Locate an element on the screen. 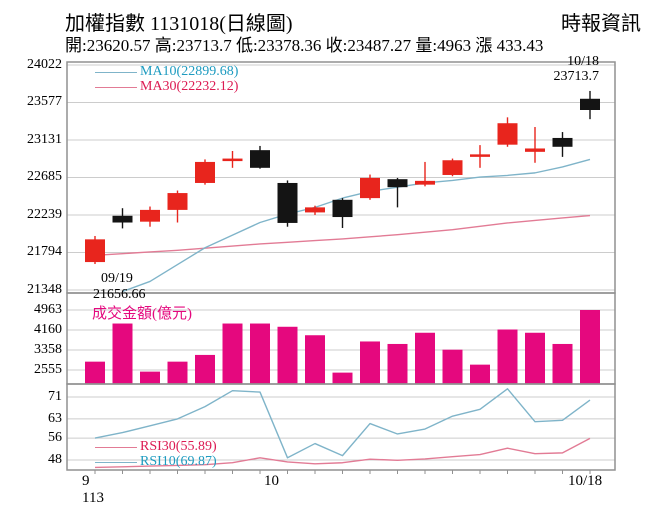 This screenshot has height=526, width=656. ma30-line is located at coordinates (342, 235).